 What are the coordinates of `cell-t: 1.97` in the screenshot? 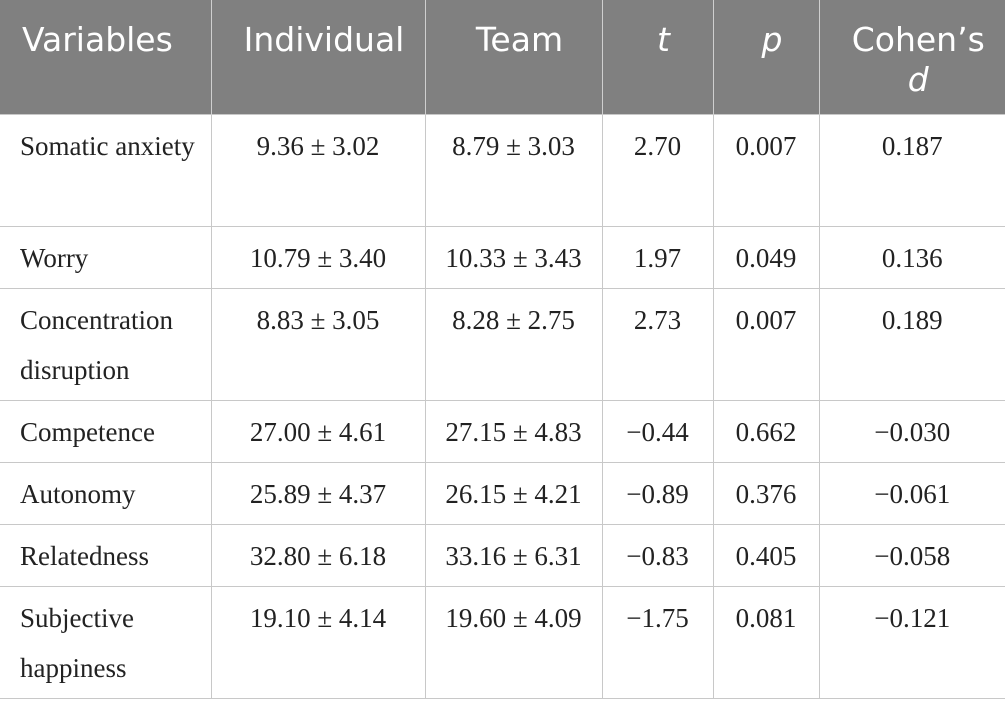 It's located at (657, 257).